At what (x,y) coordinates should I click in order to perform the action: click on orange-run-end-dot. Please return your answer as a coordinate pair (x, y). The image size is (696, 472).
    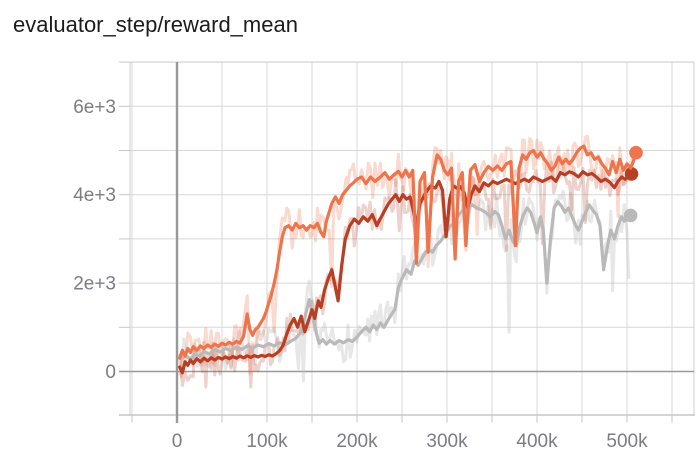
    Looking at the image, I should click on (636, 152).